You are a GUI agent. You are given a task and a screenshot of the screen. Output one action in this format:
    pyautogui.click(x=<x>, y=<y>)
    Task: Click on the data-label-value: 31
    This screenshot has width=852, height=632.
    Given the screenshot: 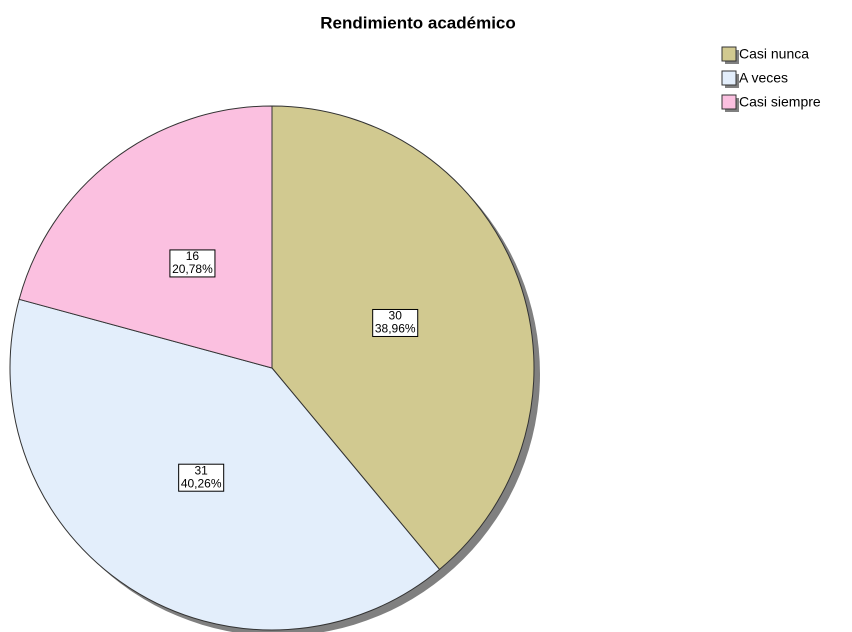 What is the action you would take?
    pyautogui.click(x=201, y=470)
    